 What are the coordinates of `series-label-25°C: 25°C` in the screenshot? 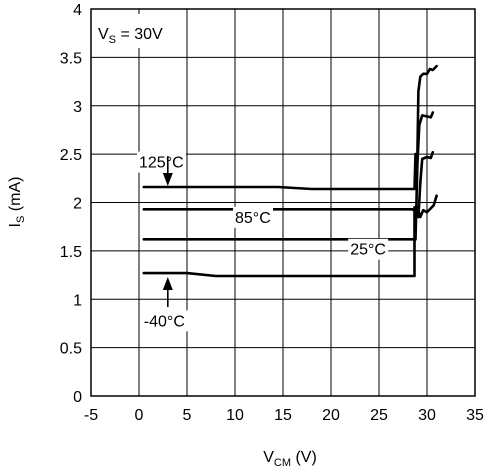 It's located at (368, 250).